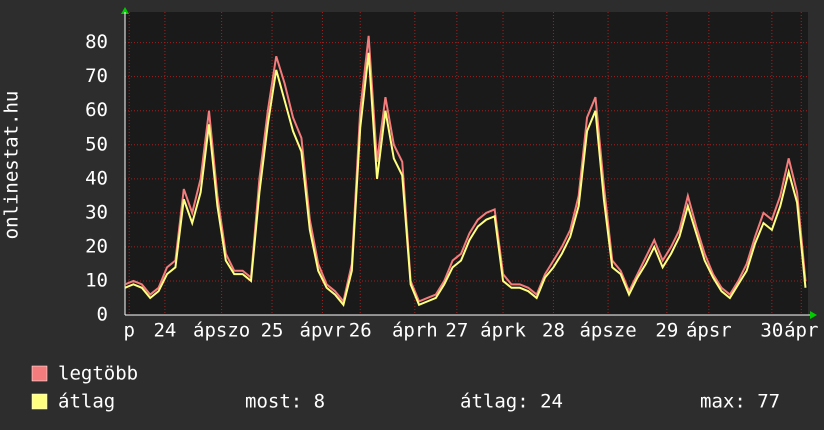 The width and height of the screenshot is (824, 430). Describe the element at coordinates (272, 331) in the screenshot. I see `x-tick-label: 25` at that location.